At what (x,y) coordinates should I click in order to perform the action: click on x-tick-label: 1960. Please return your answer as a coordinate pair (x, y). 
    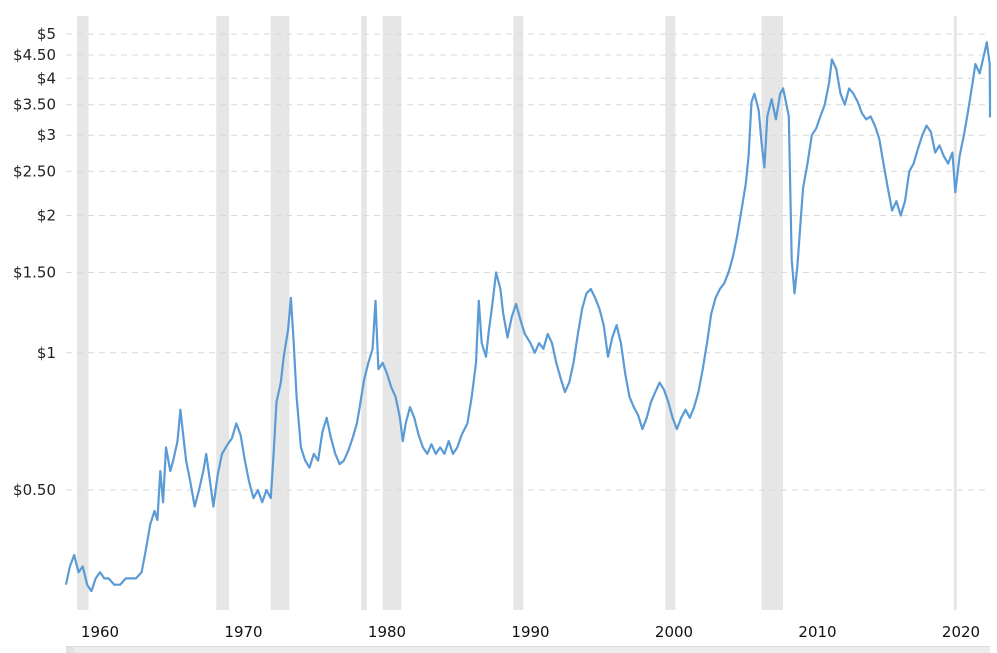
    Looking at the image, I should click on (100, 632).